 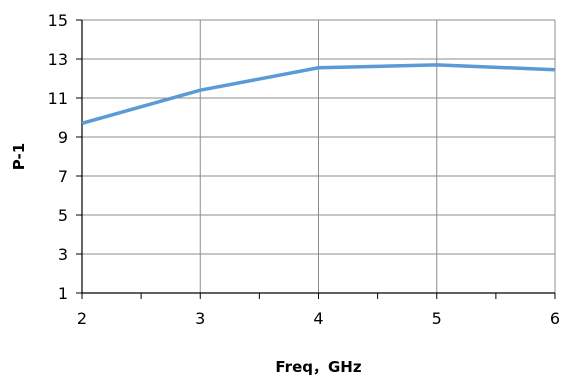 I want to click on y-tick-label: 3, so click(x=63, y=254).